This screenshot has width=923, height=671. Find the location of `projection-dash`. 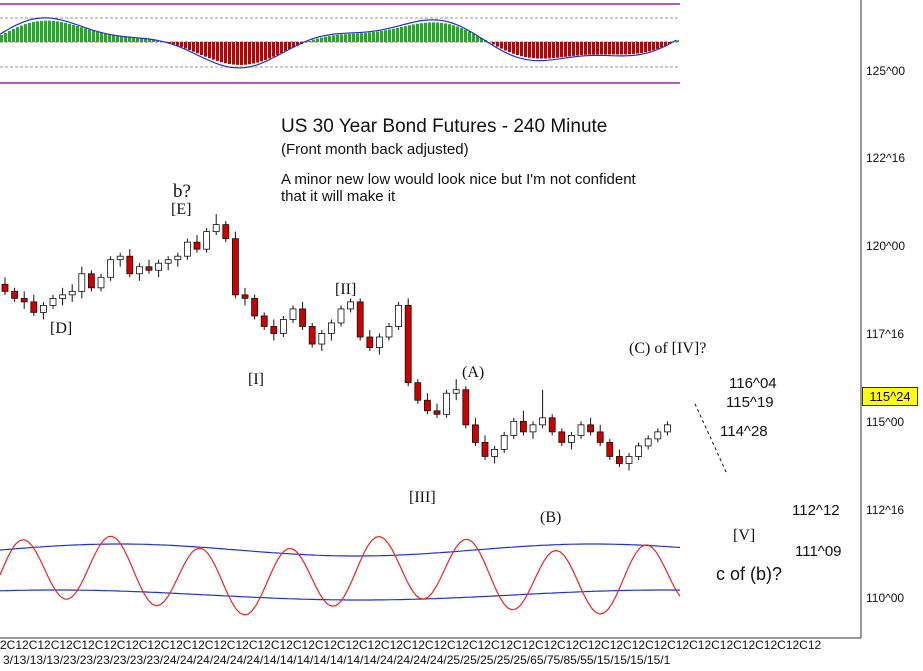

projection-dash is located at coordinates (711, 439).